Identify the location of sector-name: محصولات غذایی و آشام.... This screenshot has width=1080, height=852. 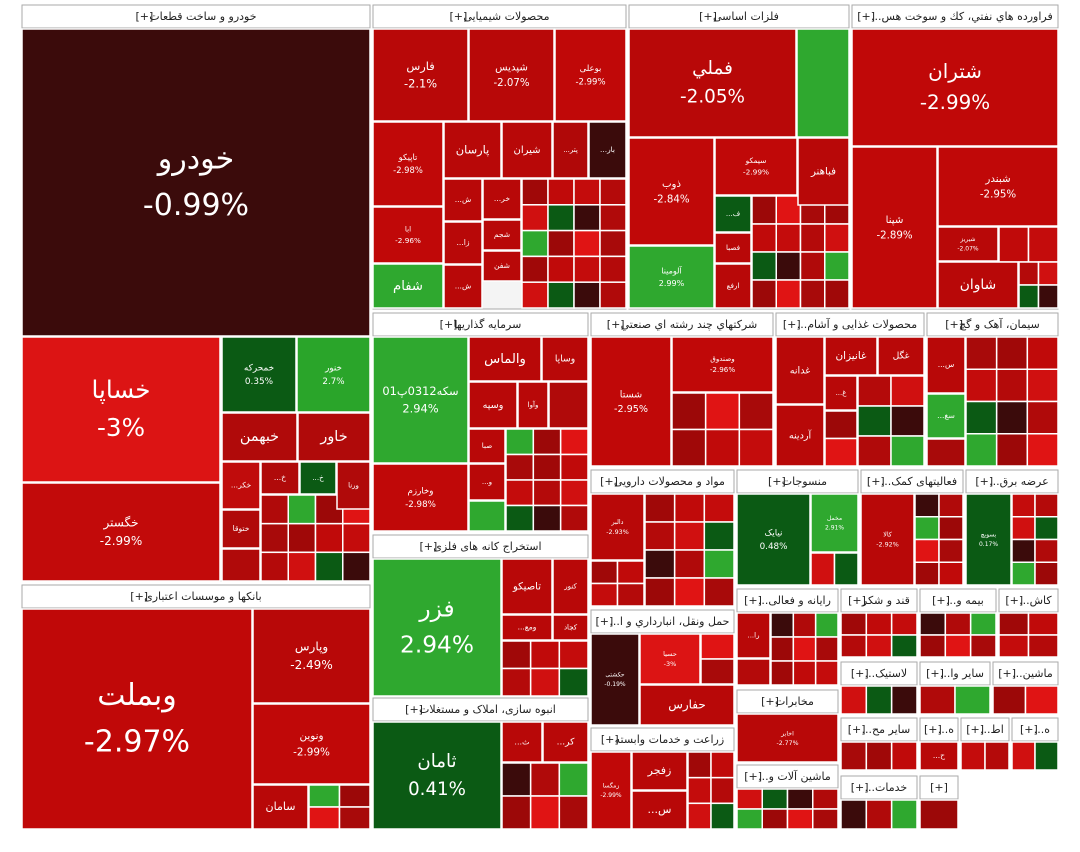
(857, 324).